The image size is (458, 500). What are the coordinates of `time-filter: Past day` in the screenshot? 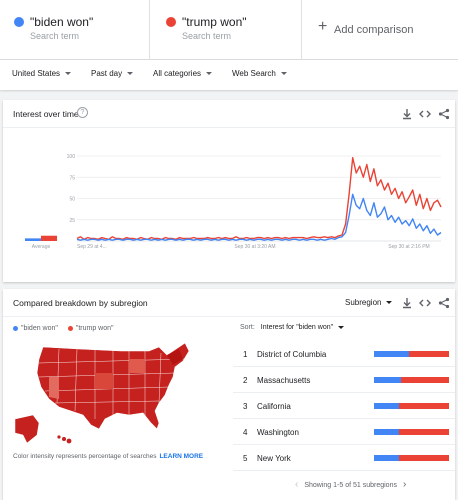 It's located at (112, 73).